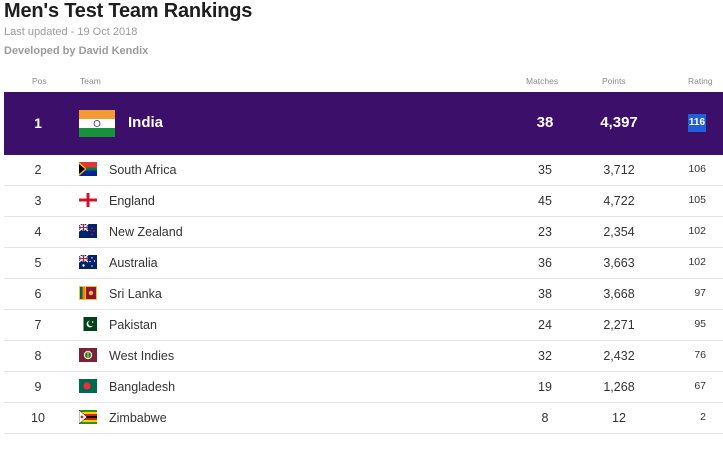  What do you see at coordinates (363, 325) in the screenshot?
I see `table-row: 7 Pakistan 24 2,271 95` at bounding box center [363, 325].